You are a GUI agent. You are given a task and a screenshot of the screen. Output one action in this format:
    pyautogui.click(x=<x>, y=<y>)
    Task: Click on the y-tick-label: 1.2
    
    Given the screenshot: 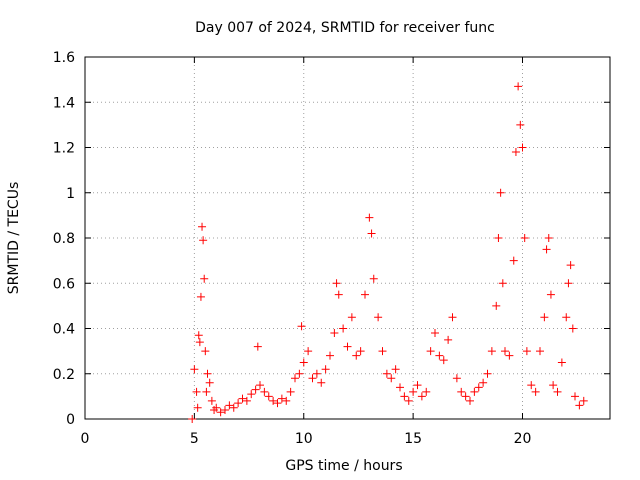 What is the action you would take?
    pyautogui.click(x=64, y=149)
    